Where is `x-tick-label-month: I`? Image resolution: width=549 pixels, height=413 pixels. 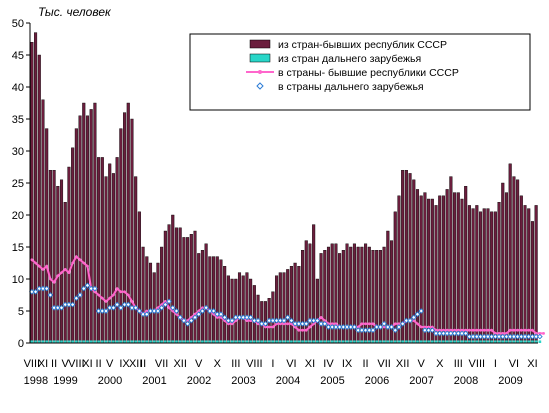 x-tick-label-month: I is located at coordinates (495, 364).